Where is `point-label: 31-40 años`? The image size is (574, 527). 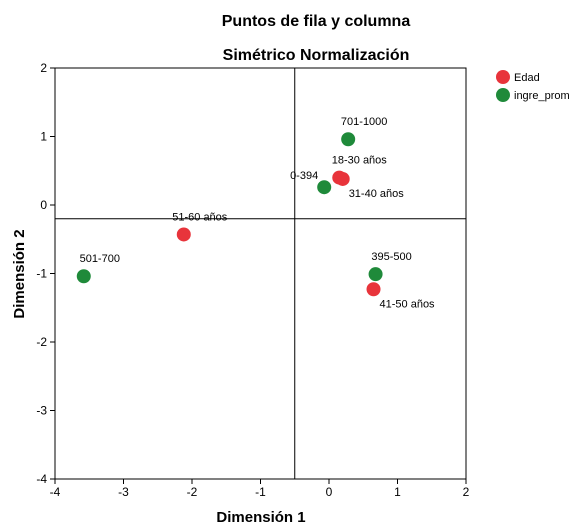
point-label: 31-40 años is located at coordinates (377, 194).